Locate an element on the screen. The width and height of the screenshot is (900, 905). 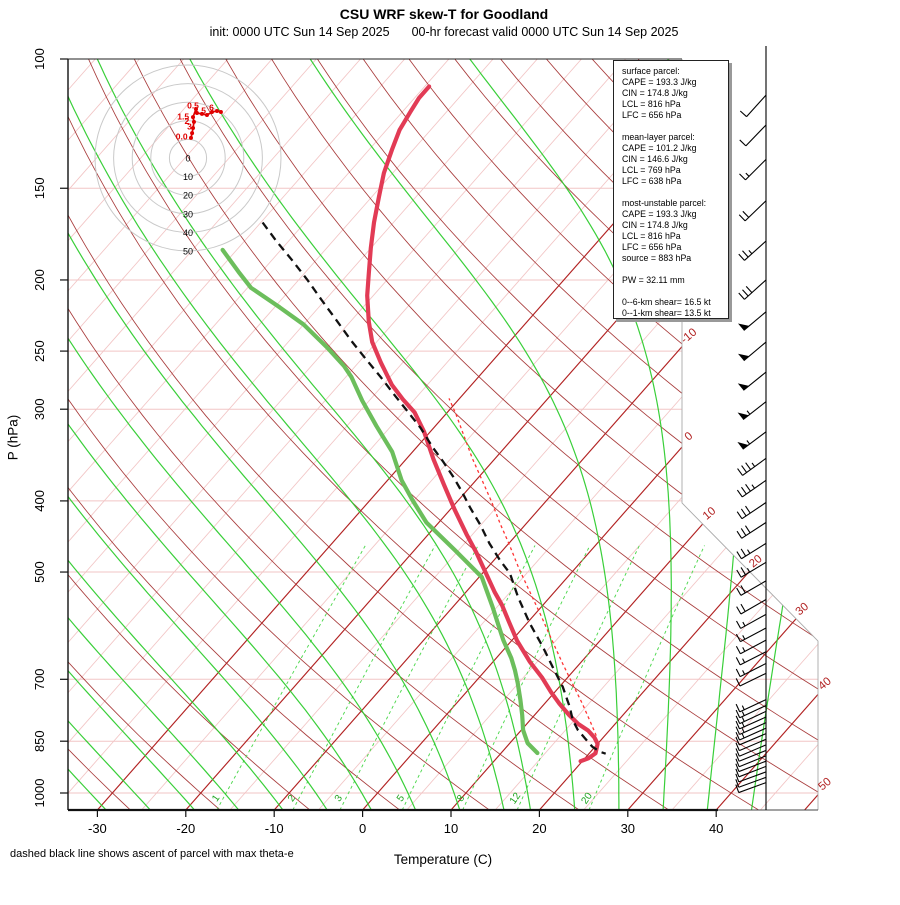
y-tick-label: 1000 is located at coordinates (39, 793).